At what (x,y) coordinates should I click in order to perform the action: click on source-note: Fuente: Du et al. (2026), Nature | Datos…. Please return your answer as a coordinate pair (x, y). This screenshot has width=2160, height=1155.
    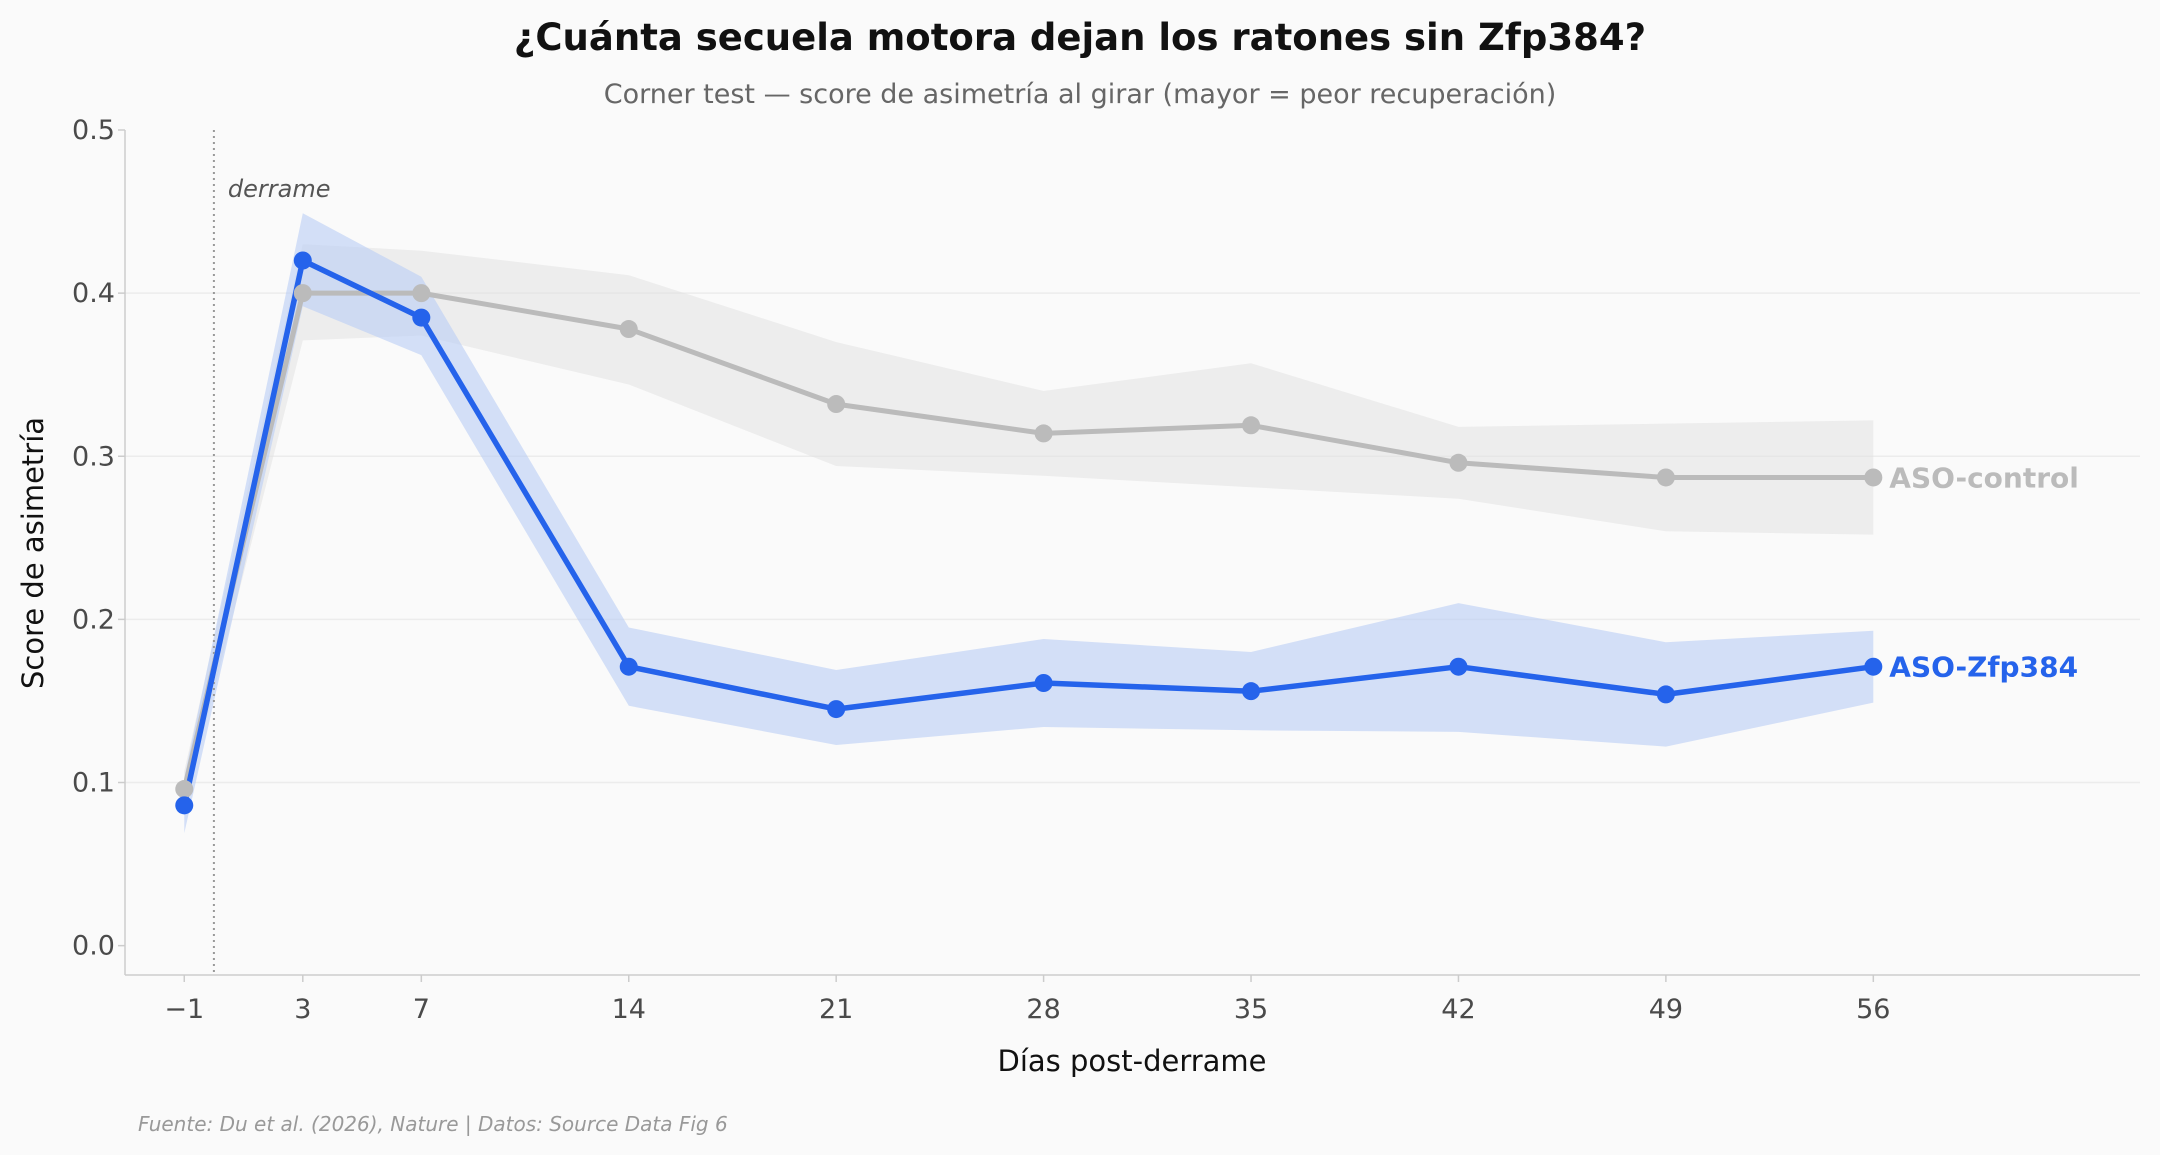
    Looking at the image, I should click on (433, 1124).